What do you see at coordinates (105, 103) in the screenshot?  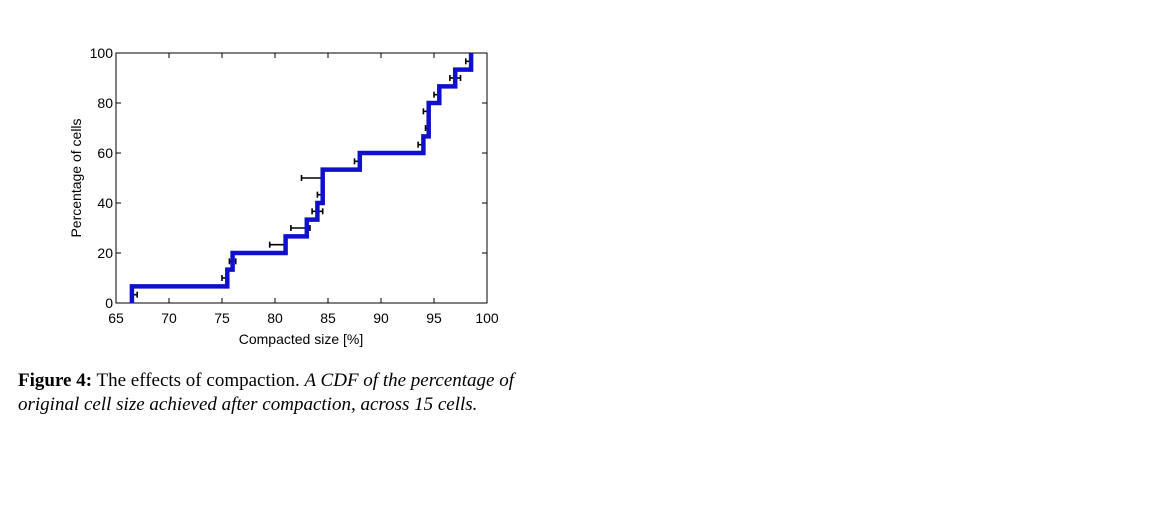 I see `y-tick-label: 80` at bounding box center [105, 103].